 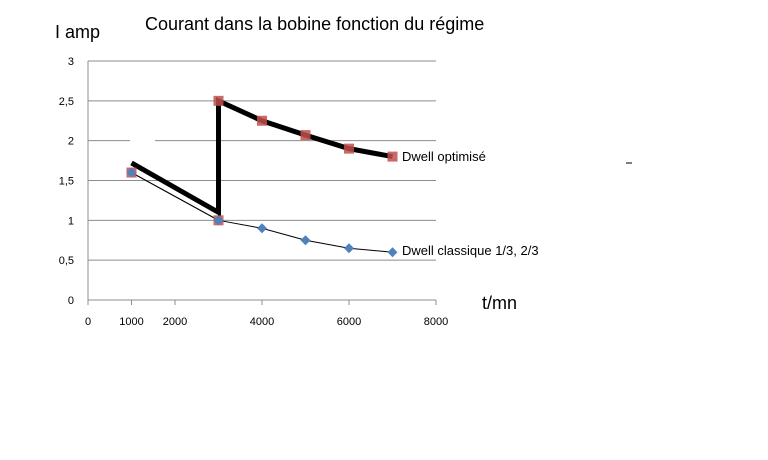 I want to click on y-tick-label: 3, so click(x=71, y=62).